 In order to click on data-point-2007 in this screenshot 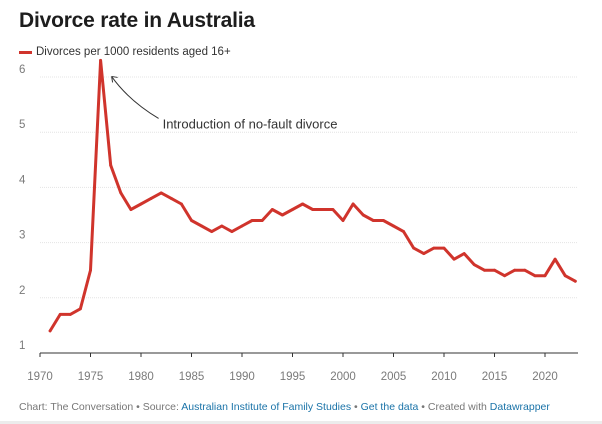, I will do `click(414, 248)`.